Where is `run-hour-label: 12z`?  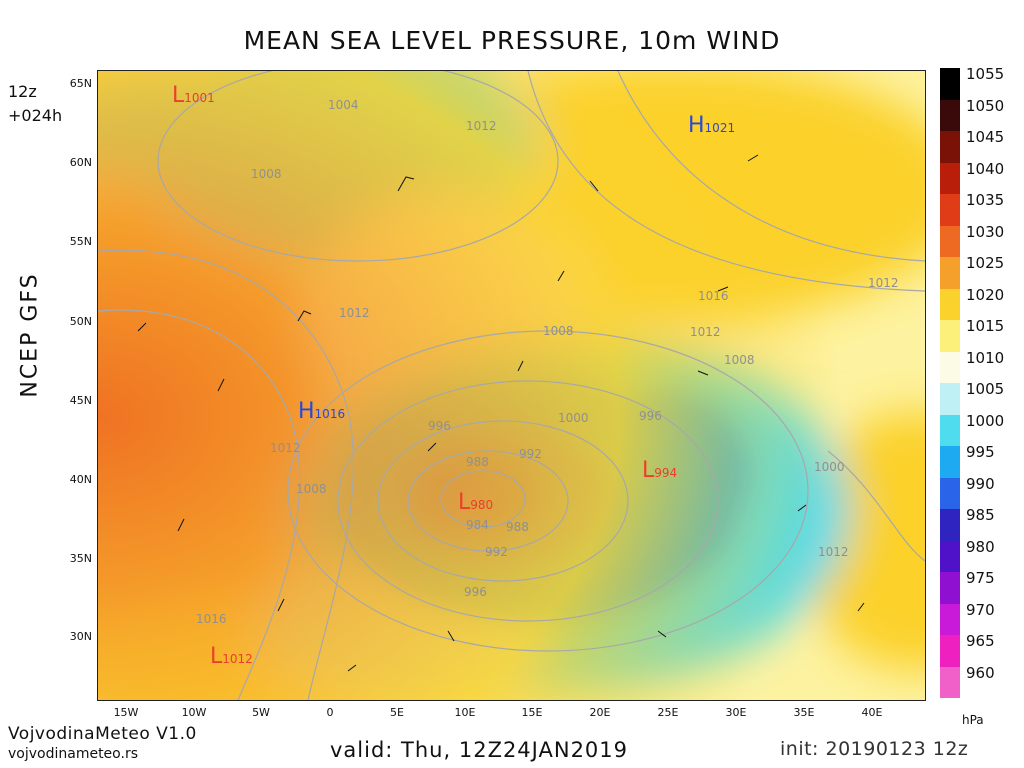 run-hour-label: 12z is located at coordinates (22, 91).